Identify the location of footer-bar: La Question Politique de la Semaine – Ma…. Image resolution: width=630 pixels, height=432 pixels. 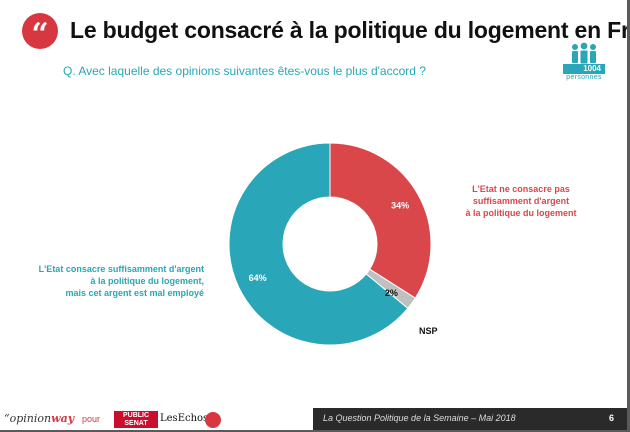
(470, 419).